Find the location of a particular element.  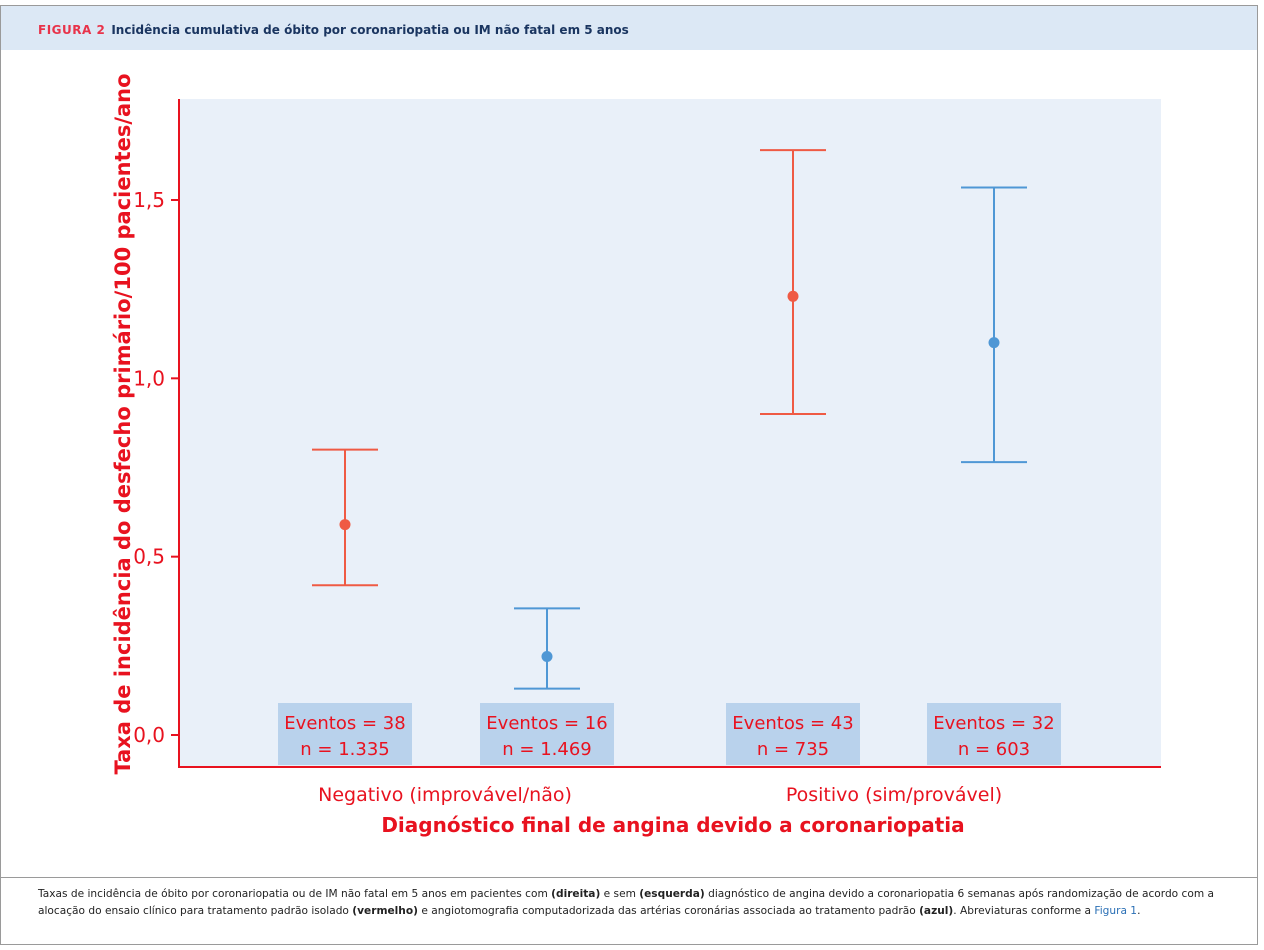

y-tick-label: 0,0 is located at coordinates (149, 735).